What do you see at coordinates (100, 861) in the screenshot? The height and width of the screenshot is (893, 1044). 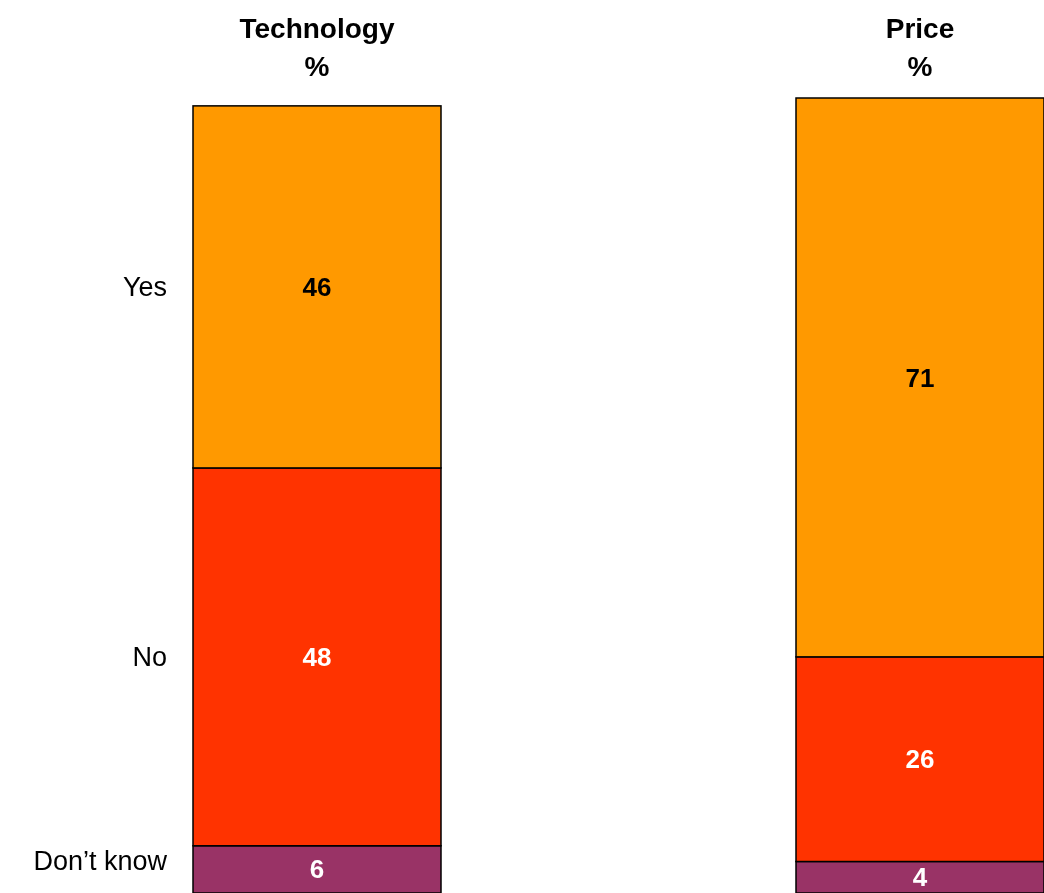 I see `series-label: Don’t know` at bounding box center [100, 861].